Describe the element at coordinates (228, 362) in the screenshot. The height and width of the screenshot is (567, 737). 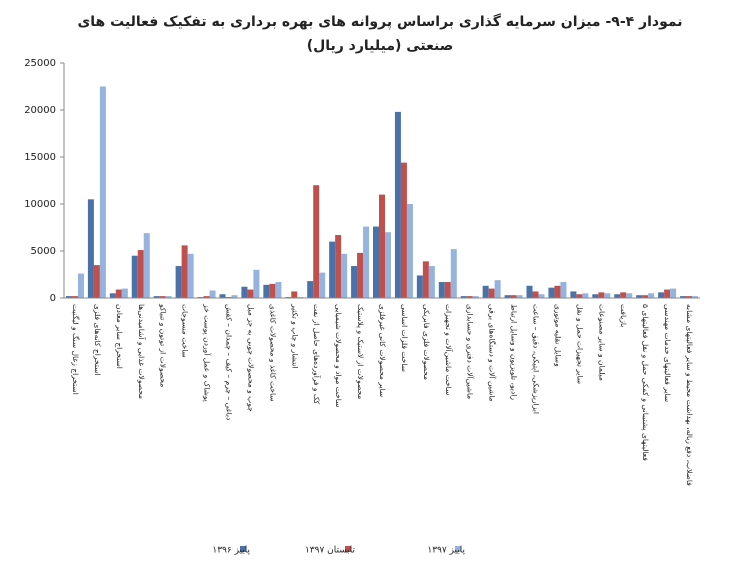
I see `x-tick-label: دباغی – چرم – کیف – چمدان – کفش` at that location.